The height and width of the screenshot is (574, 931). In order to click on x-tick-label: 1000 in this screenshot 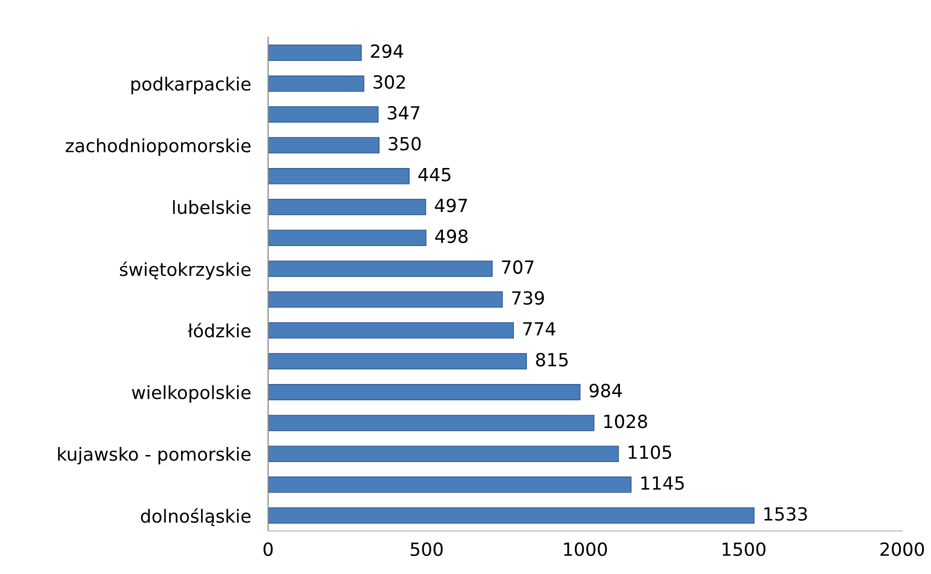, I will do `click(585, 549)`.